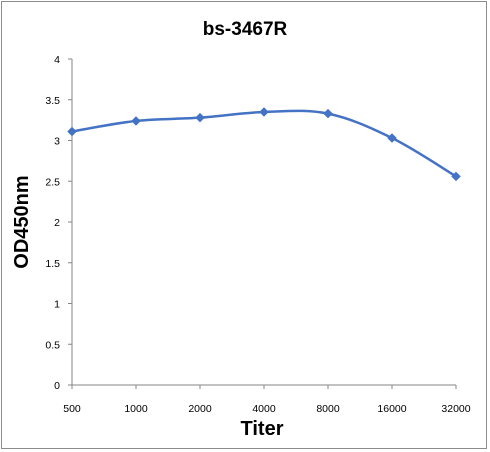  What do you see at coordinates (391, 409) in the screenshot?
I see `x-tick-label: 16000` at bounding box center [391, 409].